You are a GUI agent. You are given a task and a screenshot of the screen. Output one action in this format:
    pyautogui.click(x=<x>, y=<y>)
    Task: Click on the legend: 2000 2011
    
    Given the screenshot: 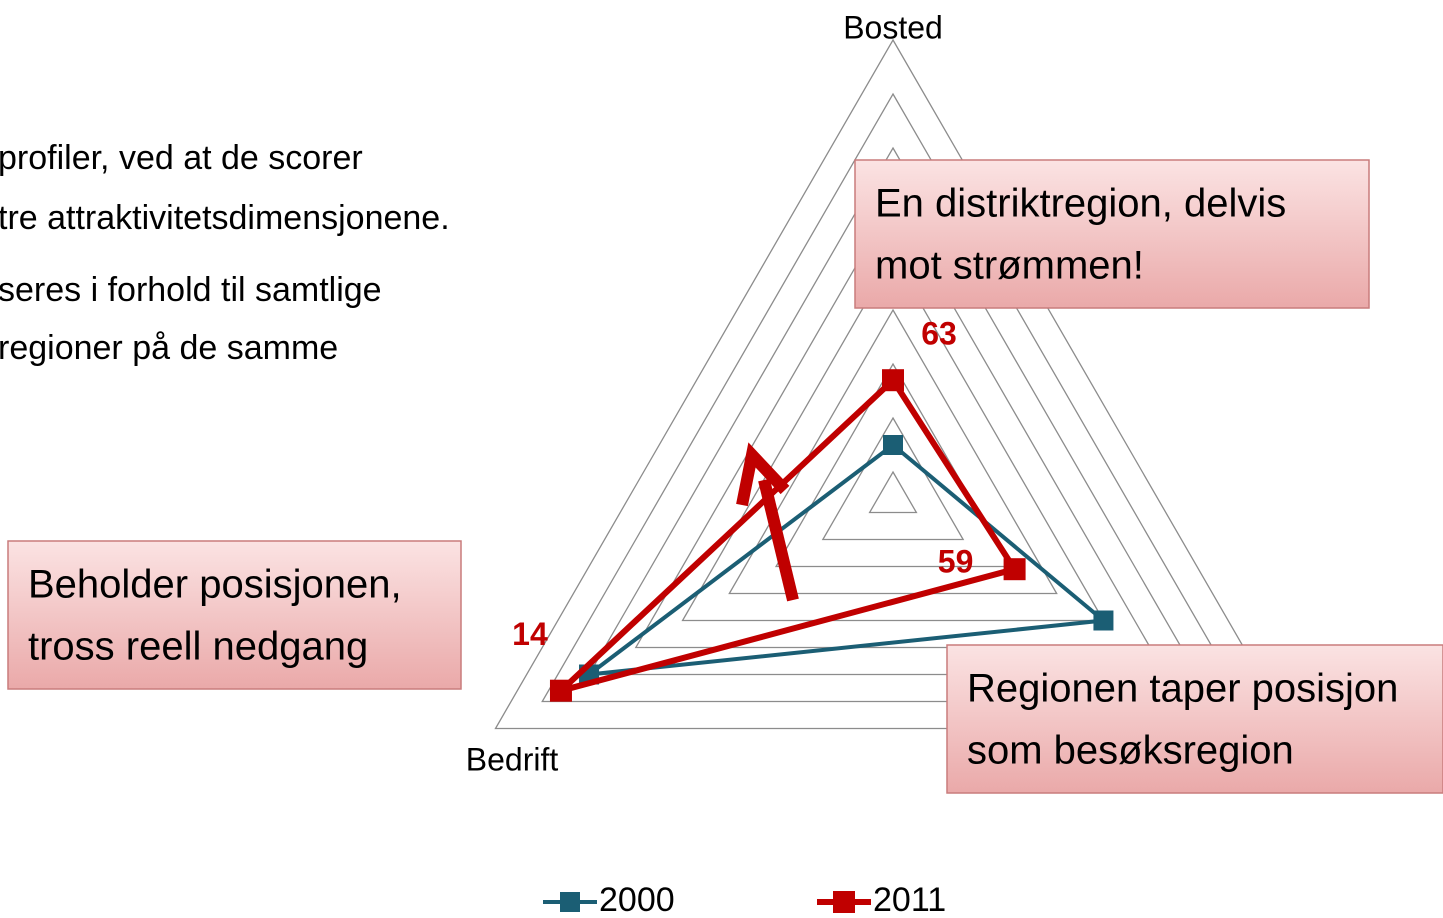 What is the action you would take?
    pyautogui.click(x=744, y=899)
    